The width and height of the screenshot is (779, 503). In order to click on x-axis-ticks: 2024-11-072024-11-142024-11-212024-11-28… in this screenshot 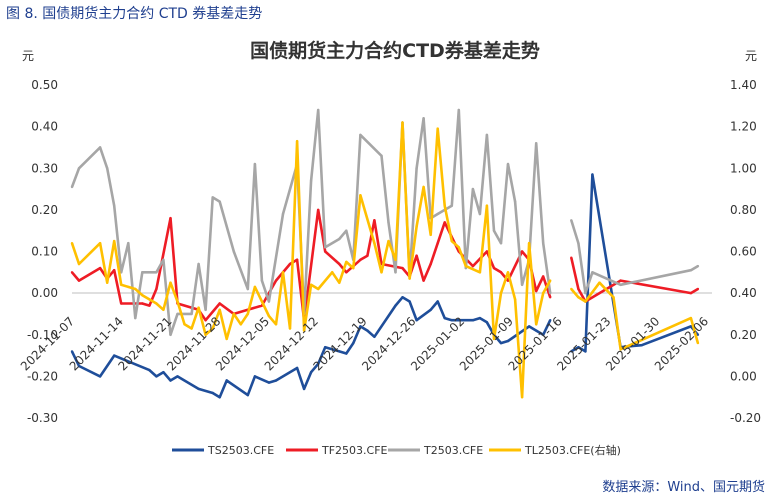, I will do `click(364, 343)`.